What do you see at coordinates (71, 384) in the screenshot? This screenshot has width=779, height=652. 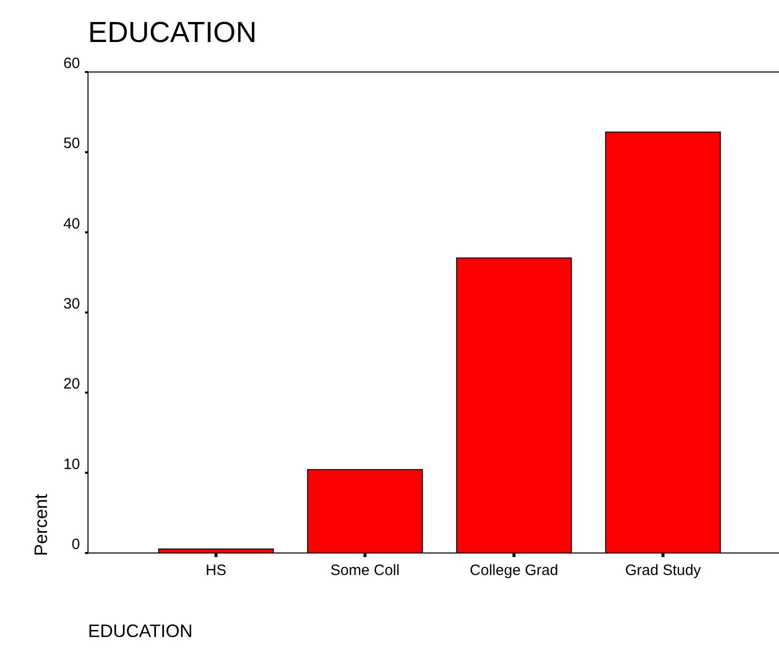 I see `y-tick-label: 20` at bounding box center [71, 384].